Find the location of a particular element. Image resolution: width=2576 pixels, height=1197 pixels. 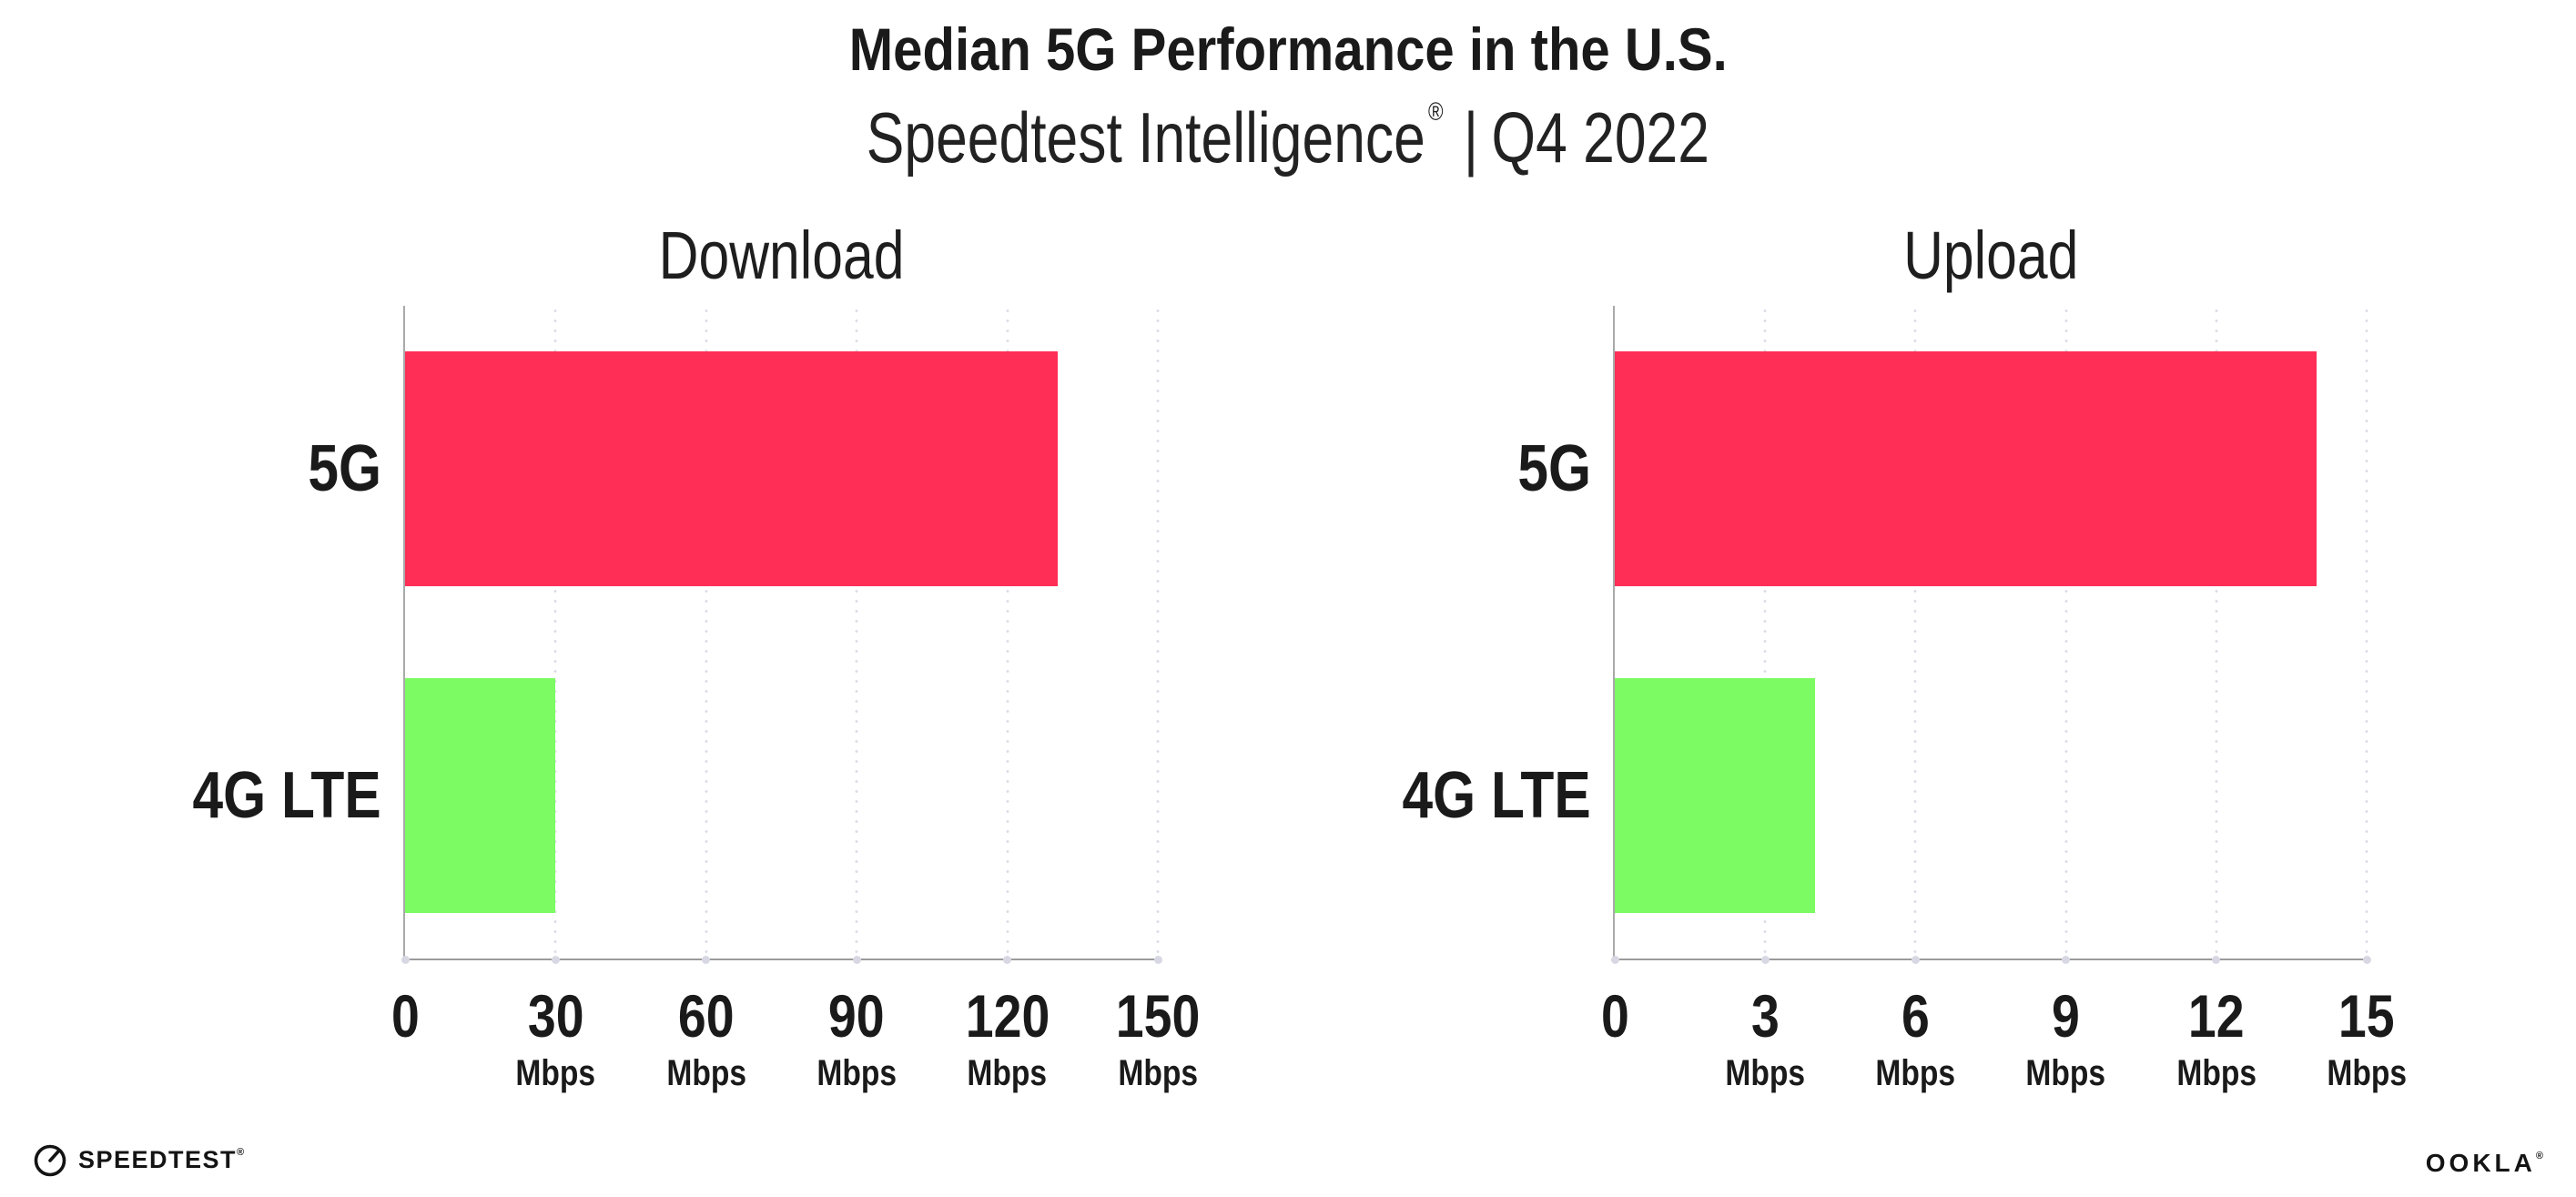

x-tick-6: 6 Mbps is located at coordinates (1915, 1038).